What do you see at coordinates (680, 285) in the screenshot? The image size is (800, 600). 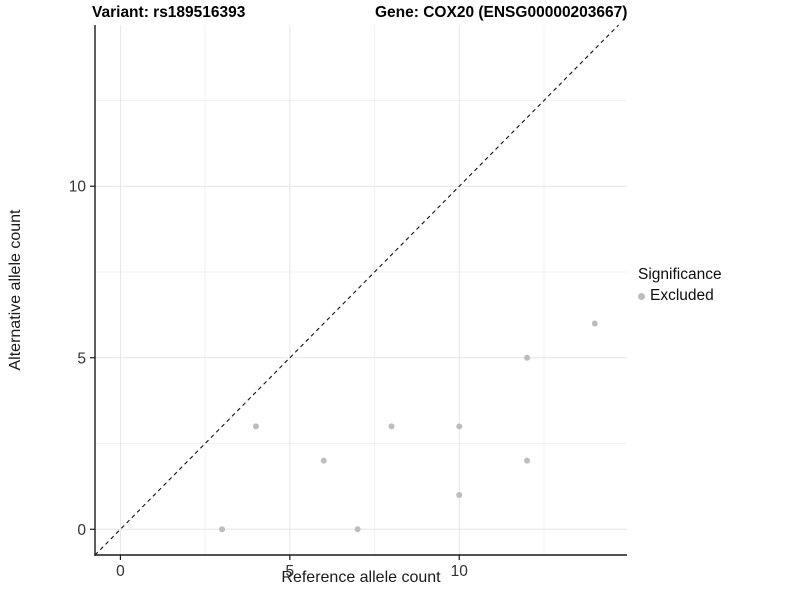 I see `legend: Significance Excluded` at bounding box center [680, 285].